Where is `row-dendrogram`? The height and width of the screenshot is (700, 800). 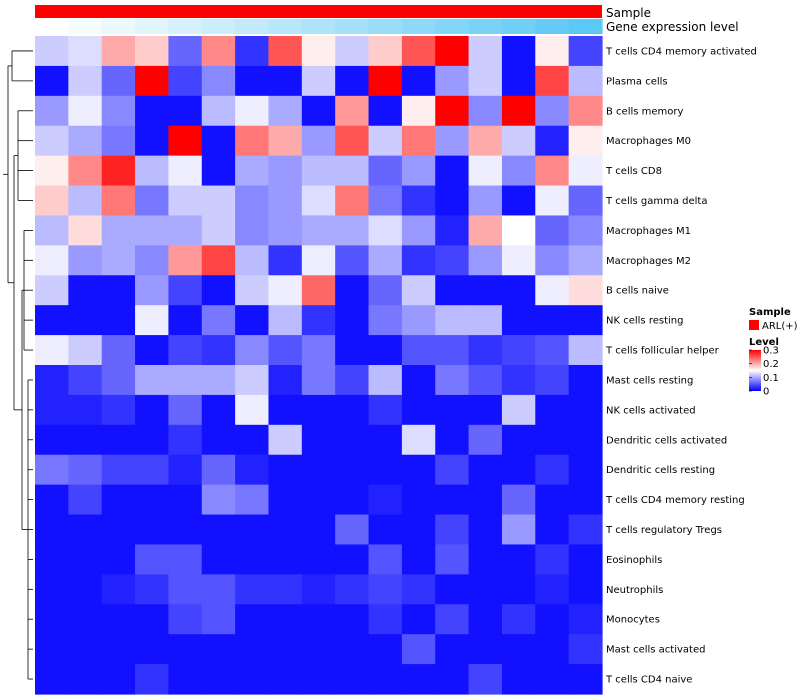 row-dendrogram is located at coordinates (18, 365).